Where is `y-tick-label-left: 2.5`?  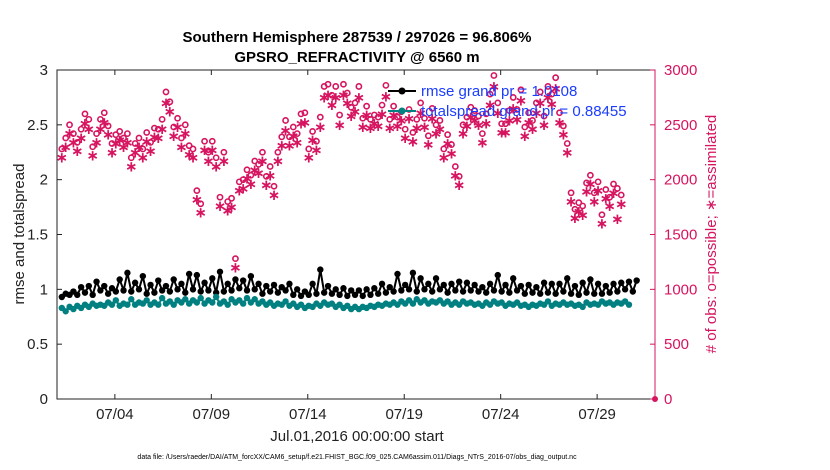
y-tick-label-left: 2.5 is located at coordinates (37, 125).